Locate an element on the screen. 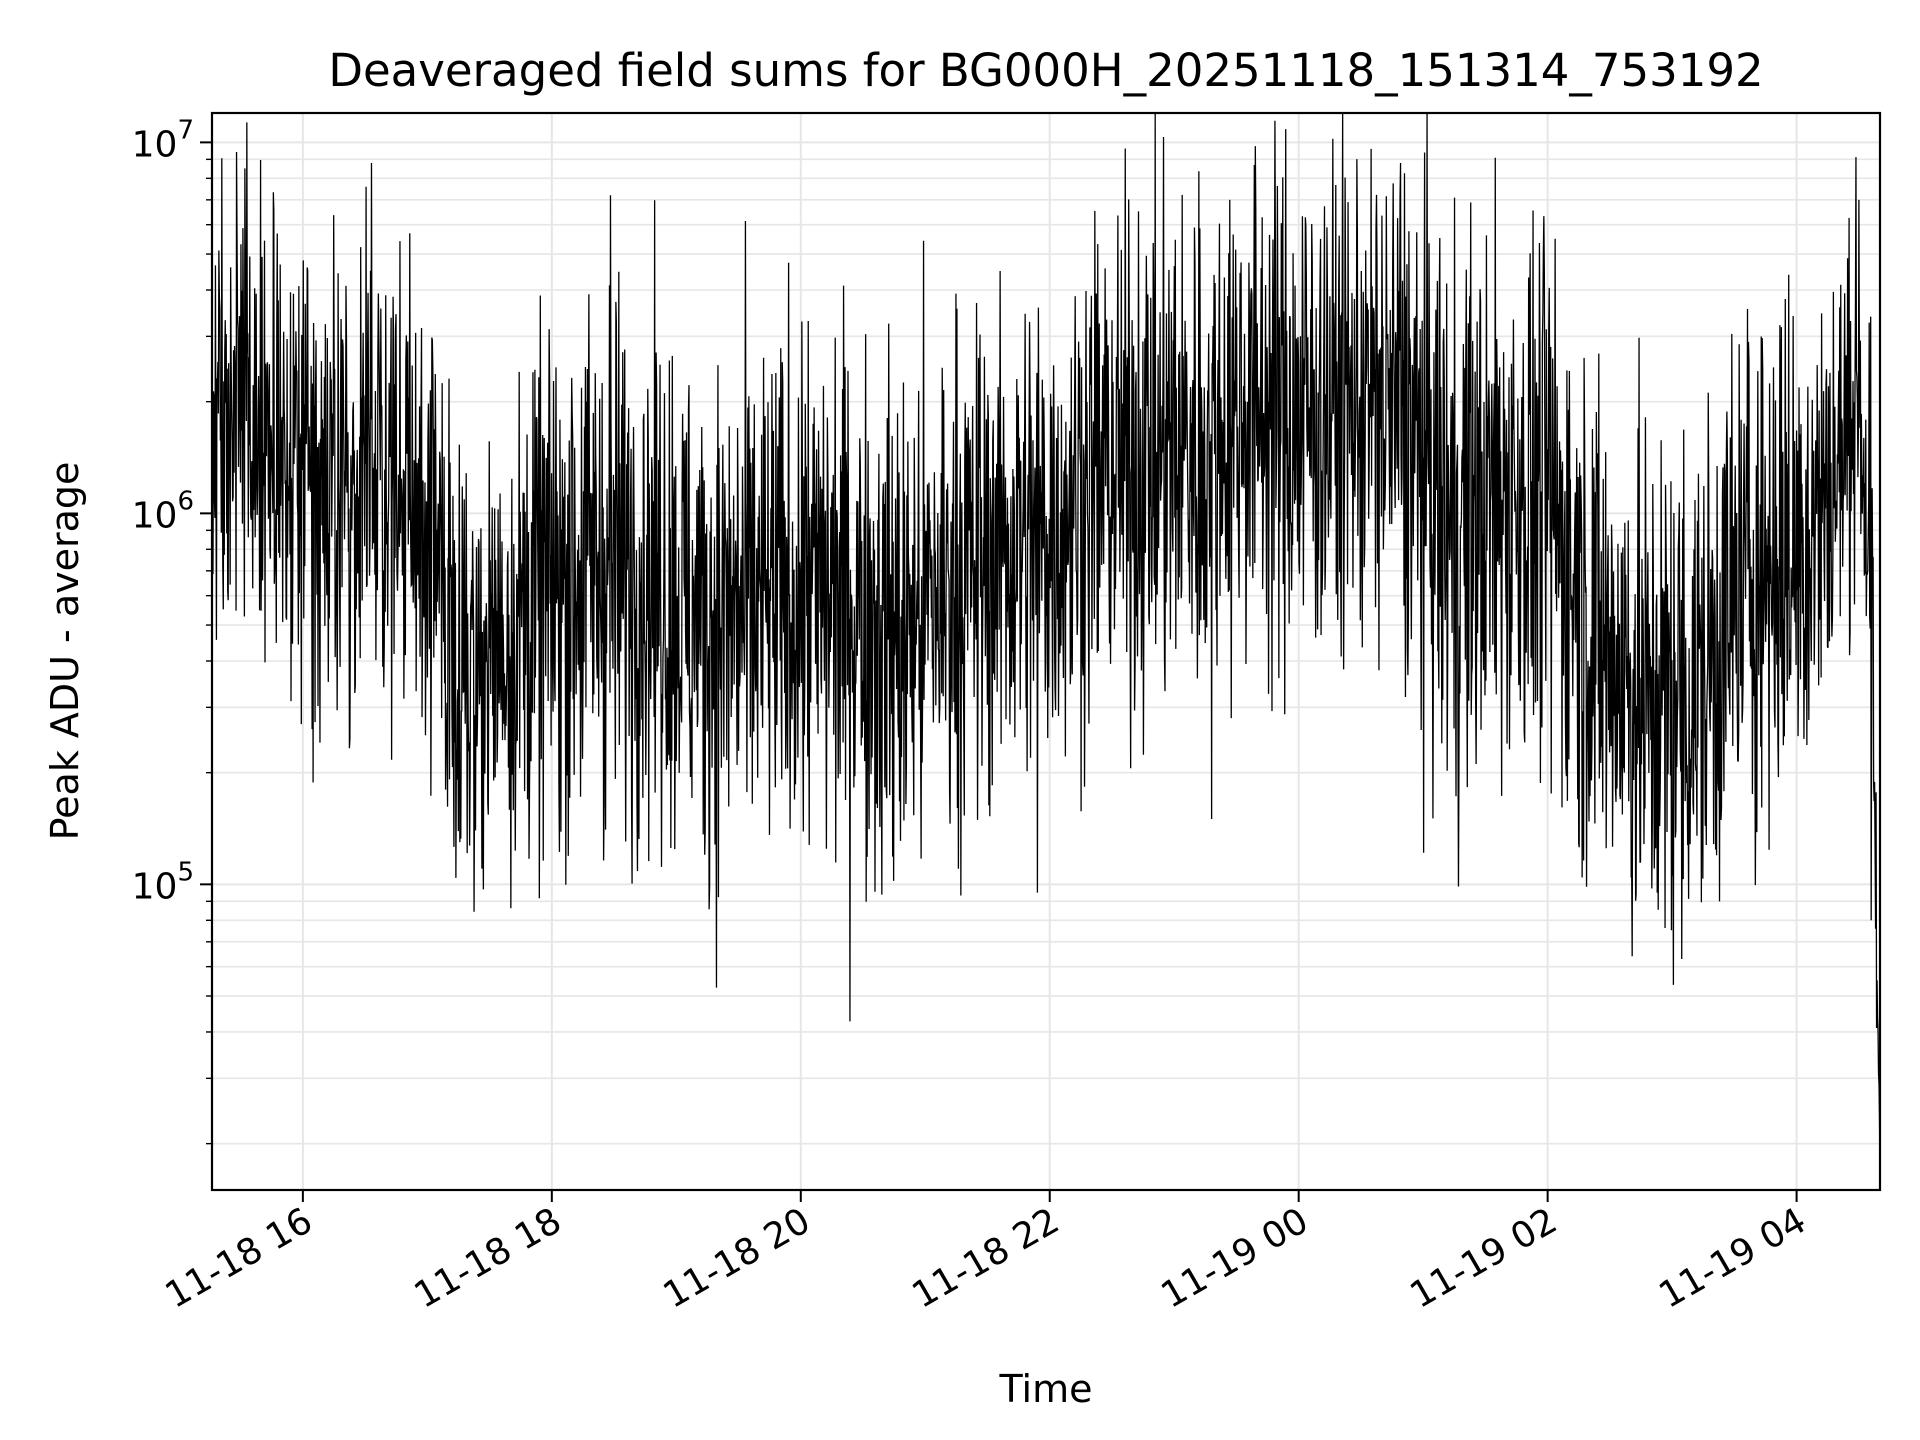 This screenshot has width=1920, height=1440. y-tick-label: 10⁶ is located at coordinates (163, 511).